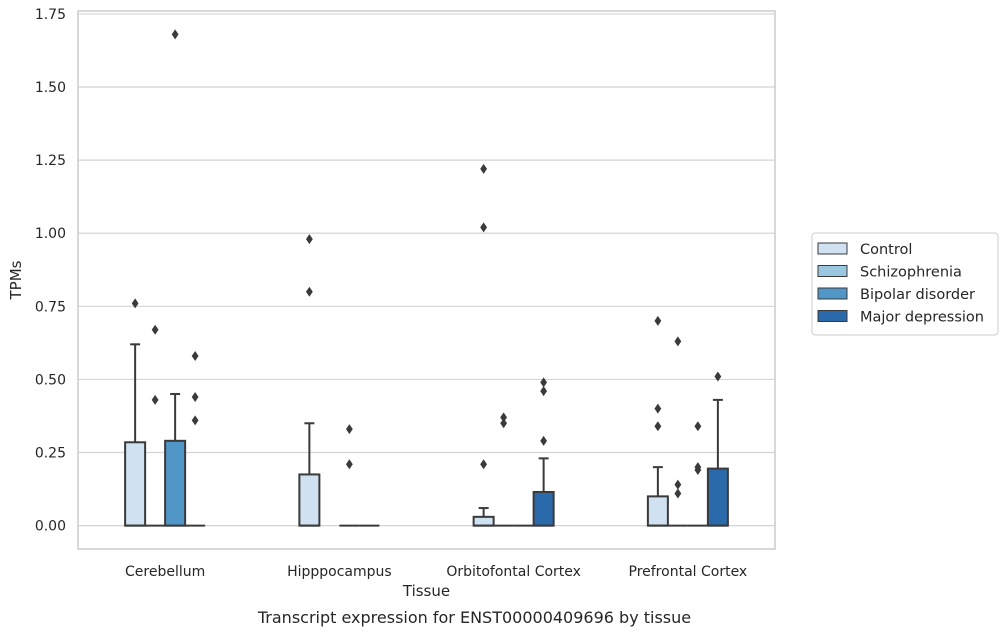 The width and height of the screenshot is (1007, 636). I want to click on legend-frame, so click(905, 284).